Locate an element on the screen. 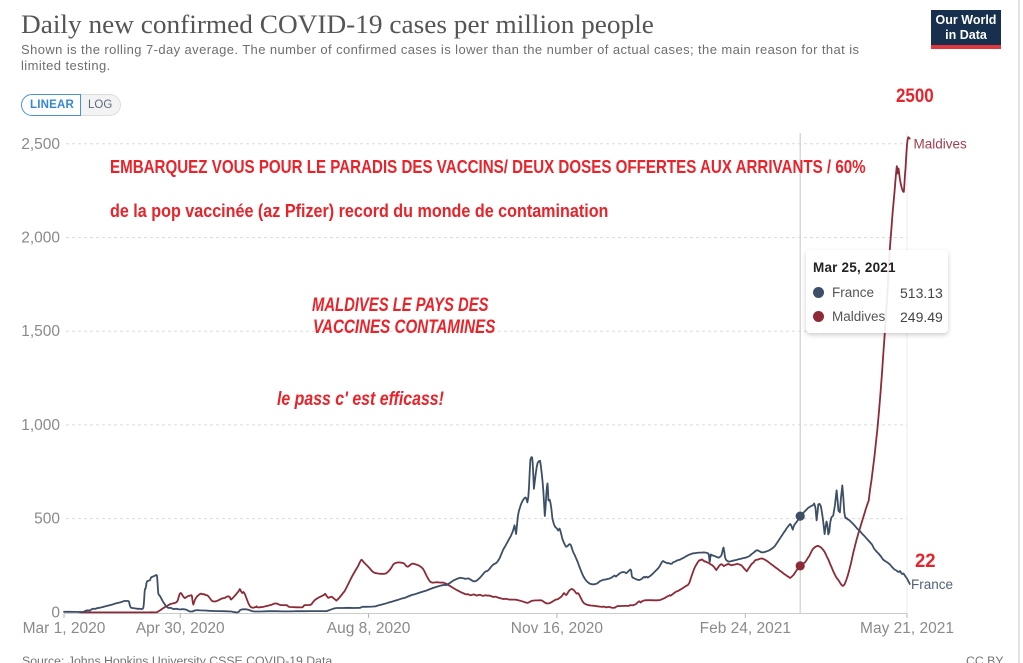 The height and width of the screenshot is (663, 1023). svg-text: 500 is located at coordinates (47, 519).